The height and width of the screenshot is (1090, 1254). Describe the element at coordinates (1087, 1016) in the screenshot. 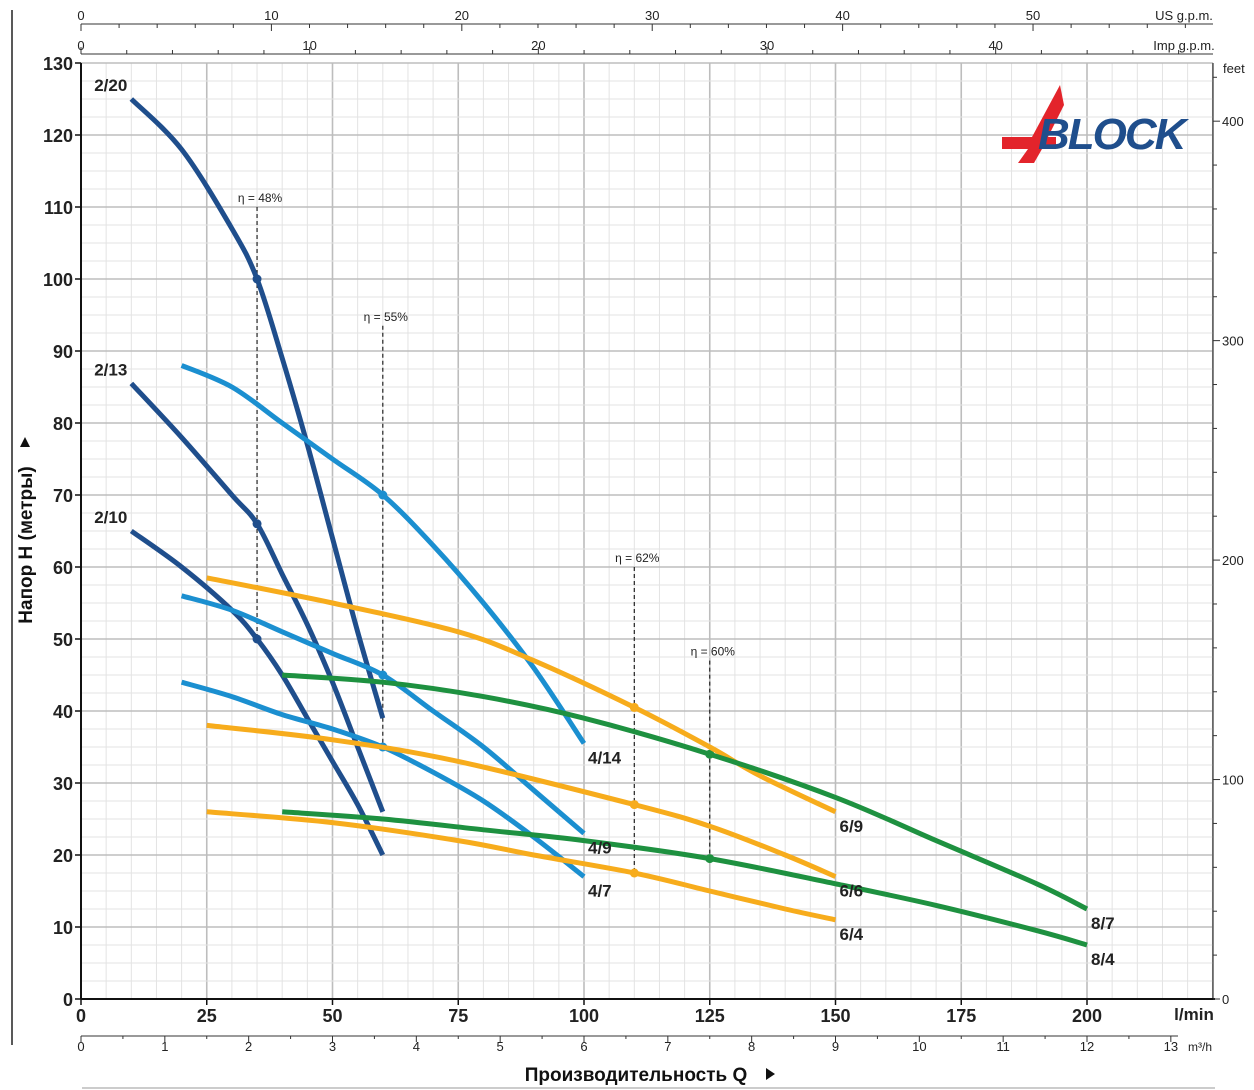

I see `x-tick-label: 200` at that location.